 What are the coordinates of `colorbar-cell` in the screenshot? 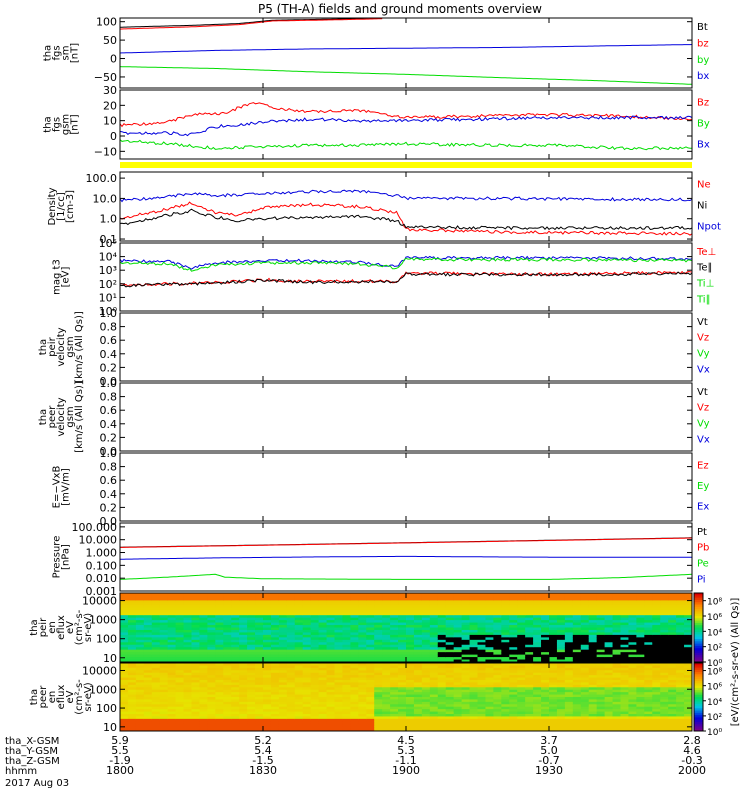 It's located at (698, 640).